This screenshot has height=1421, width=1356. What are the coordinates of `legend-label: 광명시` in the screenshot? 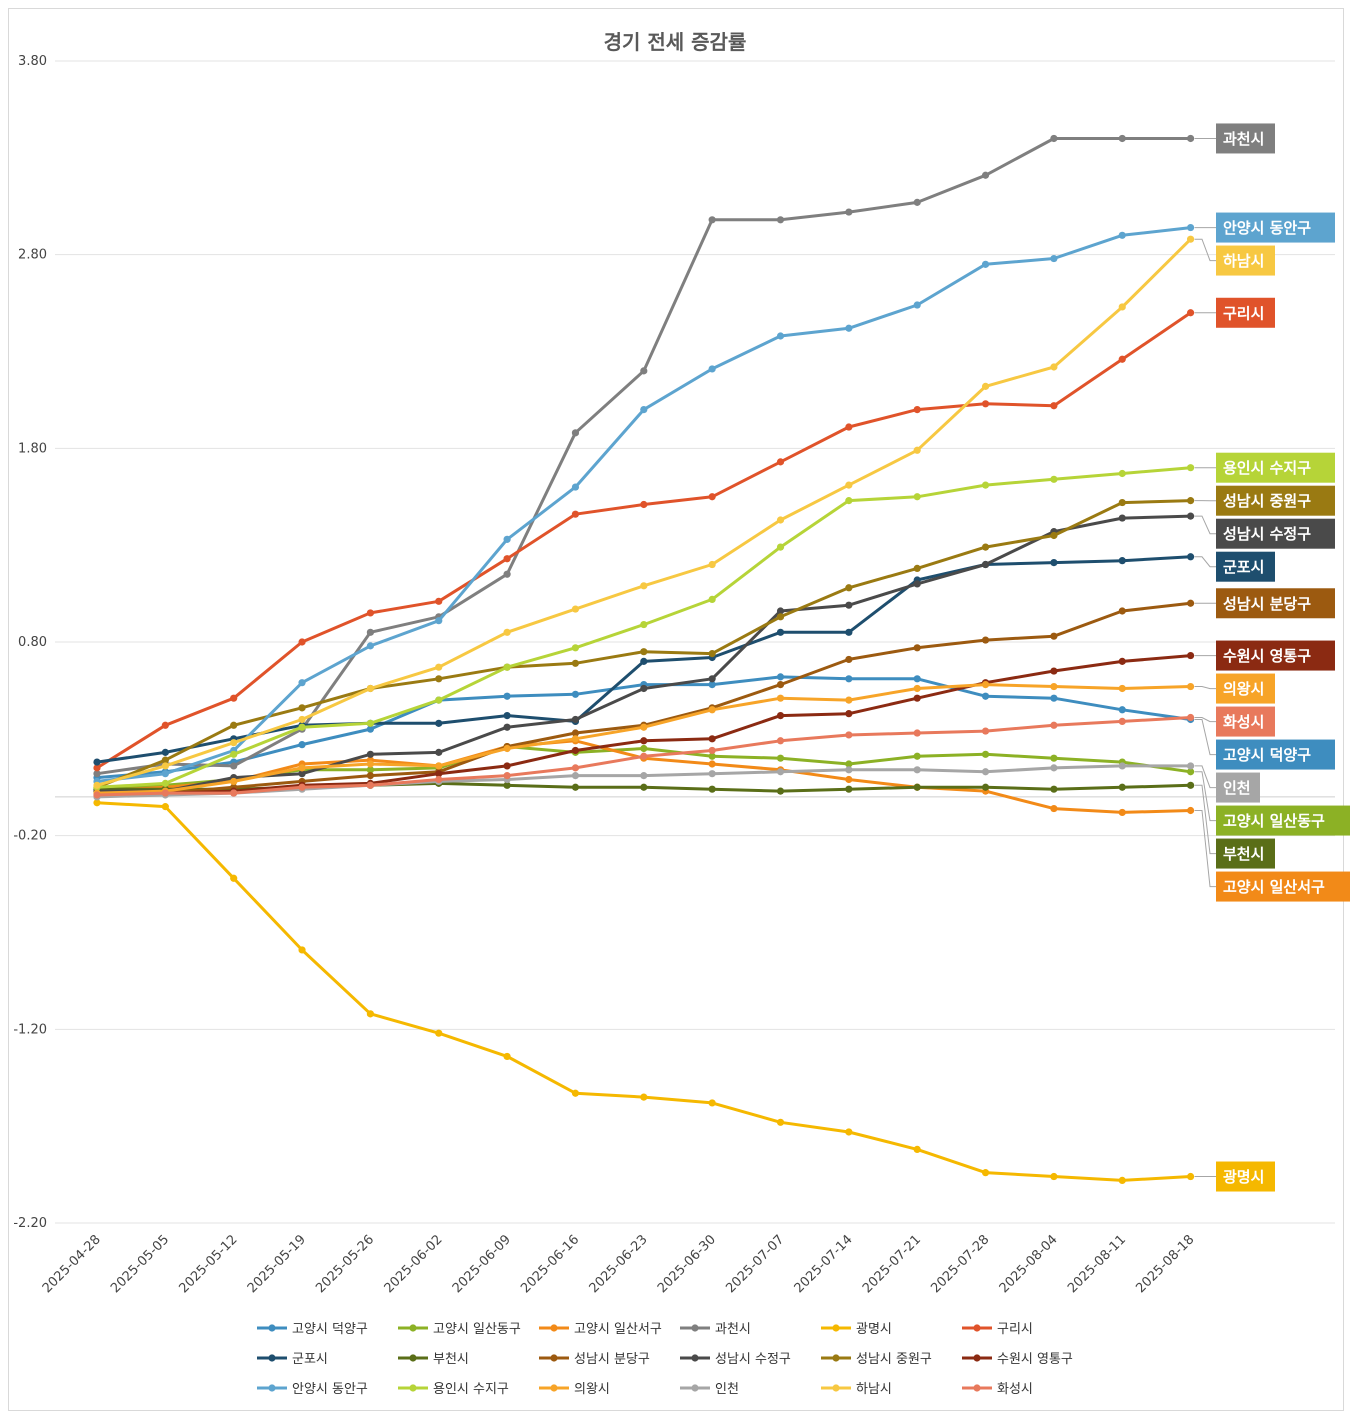 It's located at (874, 1329).